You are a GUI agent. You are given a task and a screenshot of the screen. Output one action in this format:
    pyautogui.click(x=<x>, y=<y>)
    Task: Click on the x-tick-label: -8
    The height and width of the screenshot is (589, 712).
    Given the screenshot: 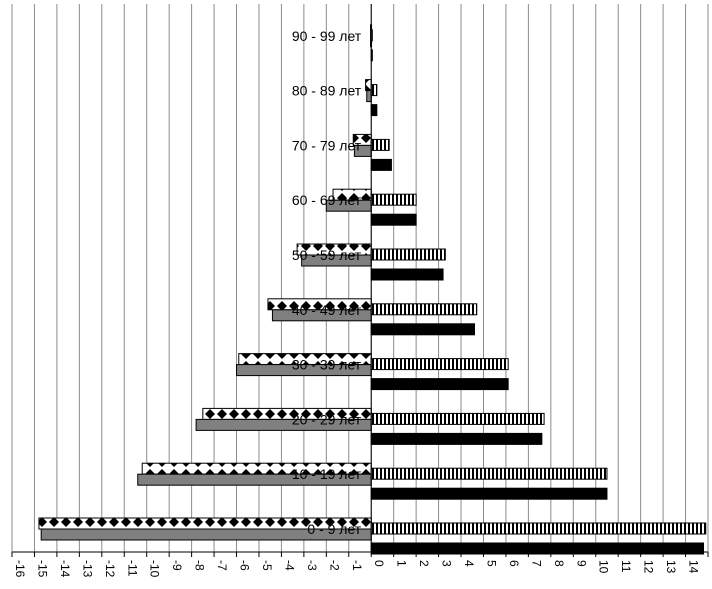 What is the action you would take?
    pyautogui.click(x=200, y=565)
    